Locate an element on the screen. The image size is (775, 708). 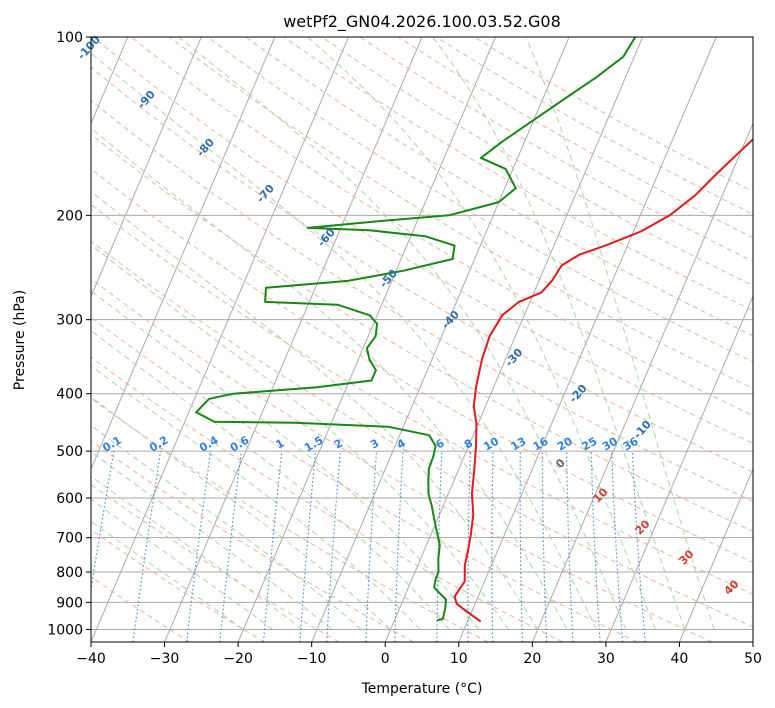
x-tick-label: −40 is located at coordinates (91, 659).